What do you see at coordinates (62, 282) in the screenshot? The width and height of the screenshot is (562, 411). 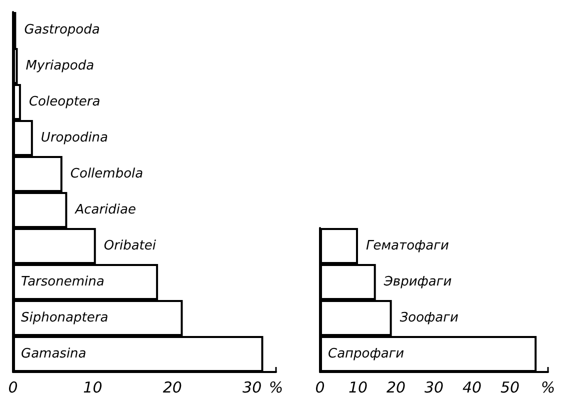 I see `category-label: Tarsonemina` at bounding box center [62, 282].